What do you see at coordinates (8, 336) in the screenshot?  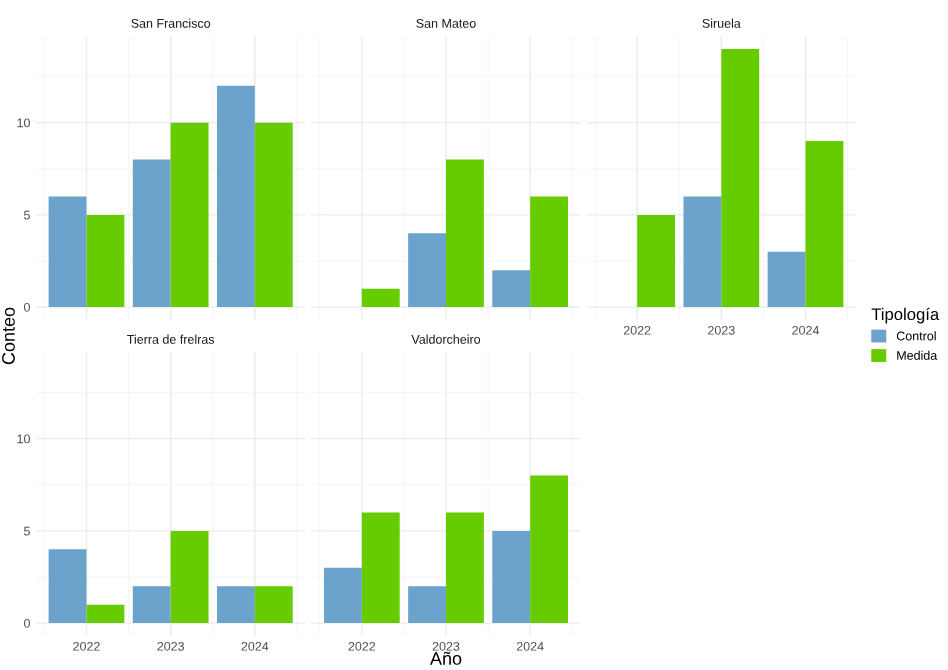 I see `y-axis-title: Conteo` at bounding box center [8, 336].